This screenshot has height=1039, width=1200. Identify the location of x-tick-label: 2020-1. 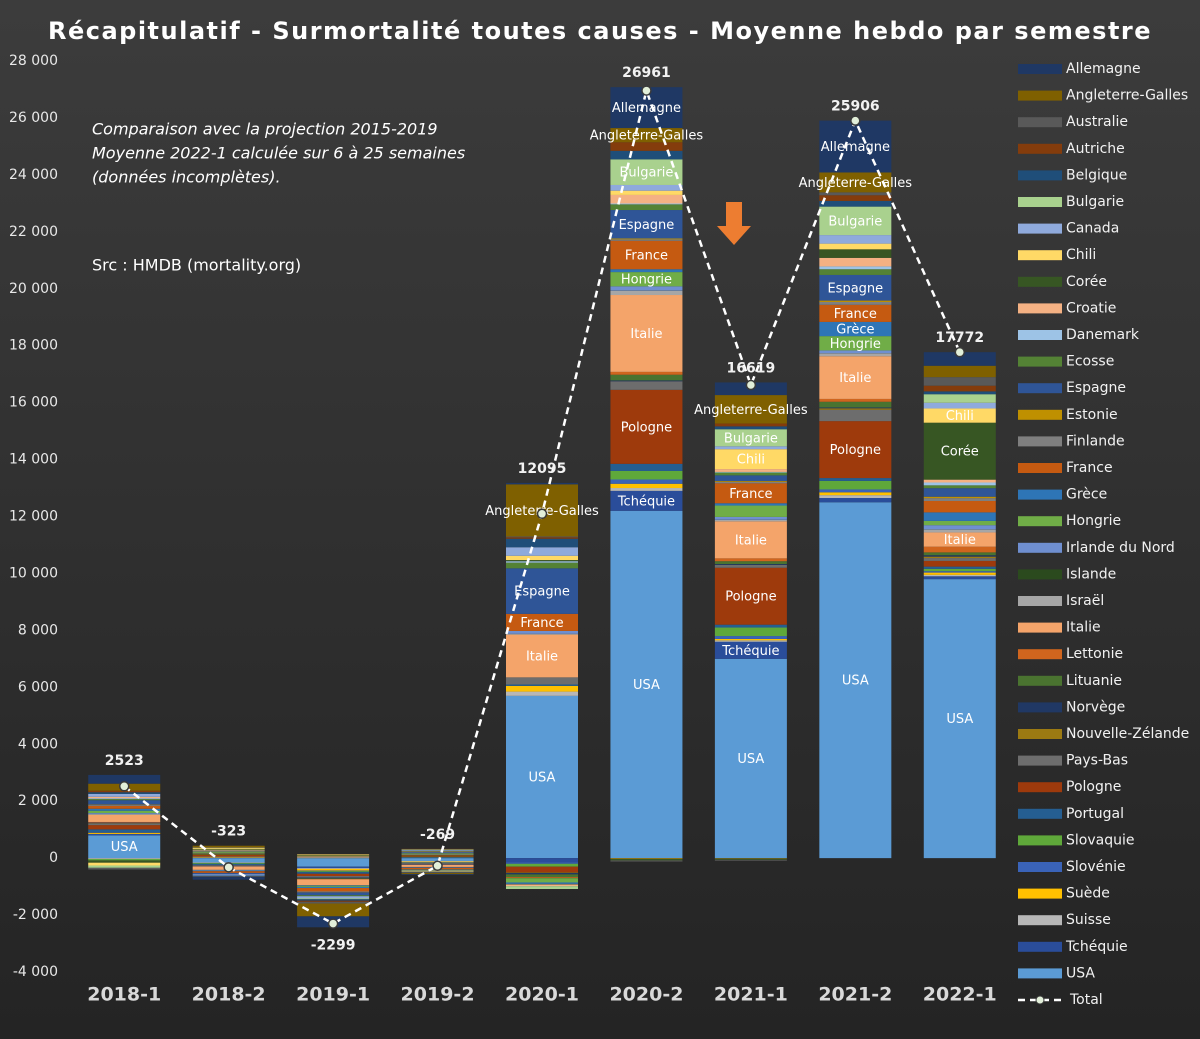
(542, 995).